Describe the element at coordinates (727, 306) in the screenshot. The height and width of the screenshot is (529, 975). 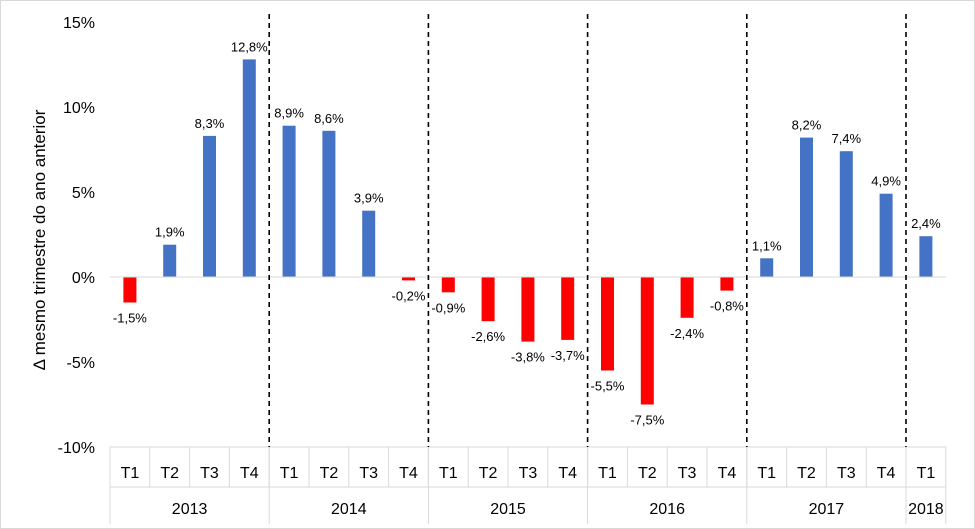
I see `data-label: -0,8%` at that location.